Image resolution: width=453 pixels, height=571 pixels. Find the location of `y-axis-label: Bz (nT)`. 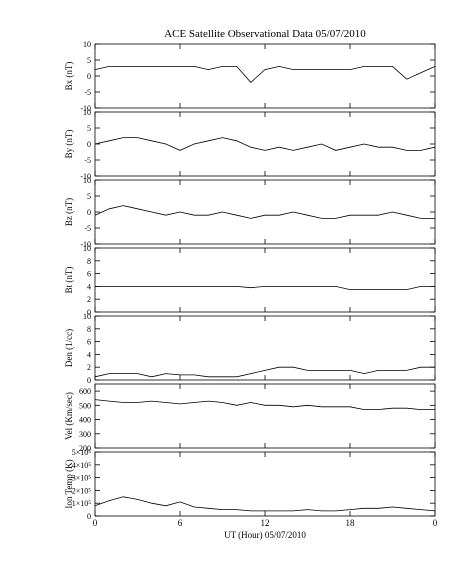

y-axis-label: Bz (nT) is located at coordinates (69, 212).